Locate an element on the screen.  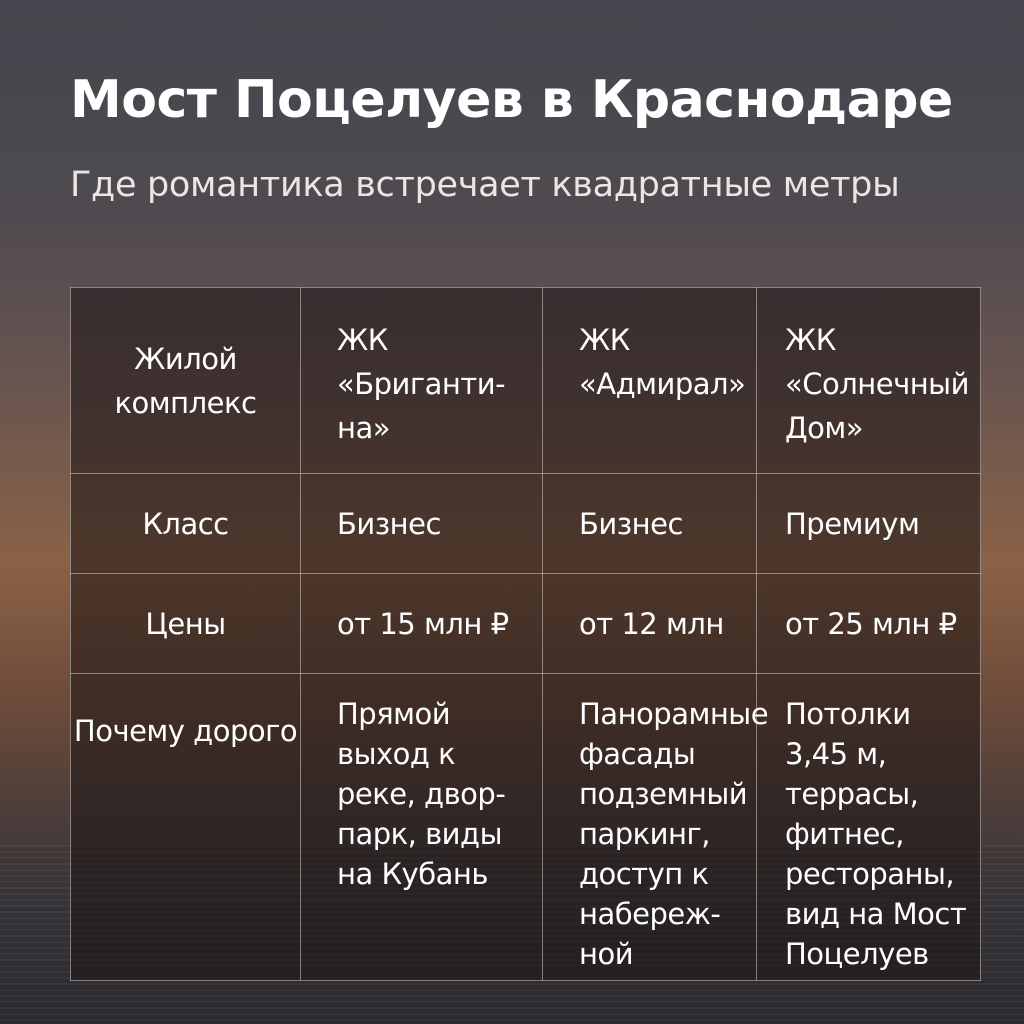
row-label: Класс is located at coordinates (185, 523).